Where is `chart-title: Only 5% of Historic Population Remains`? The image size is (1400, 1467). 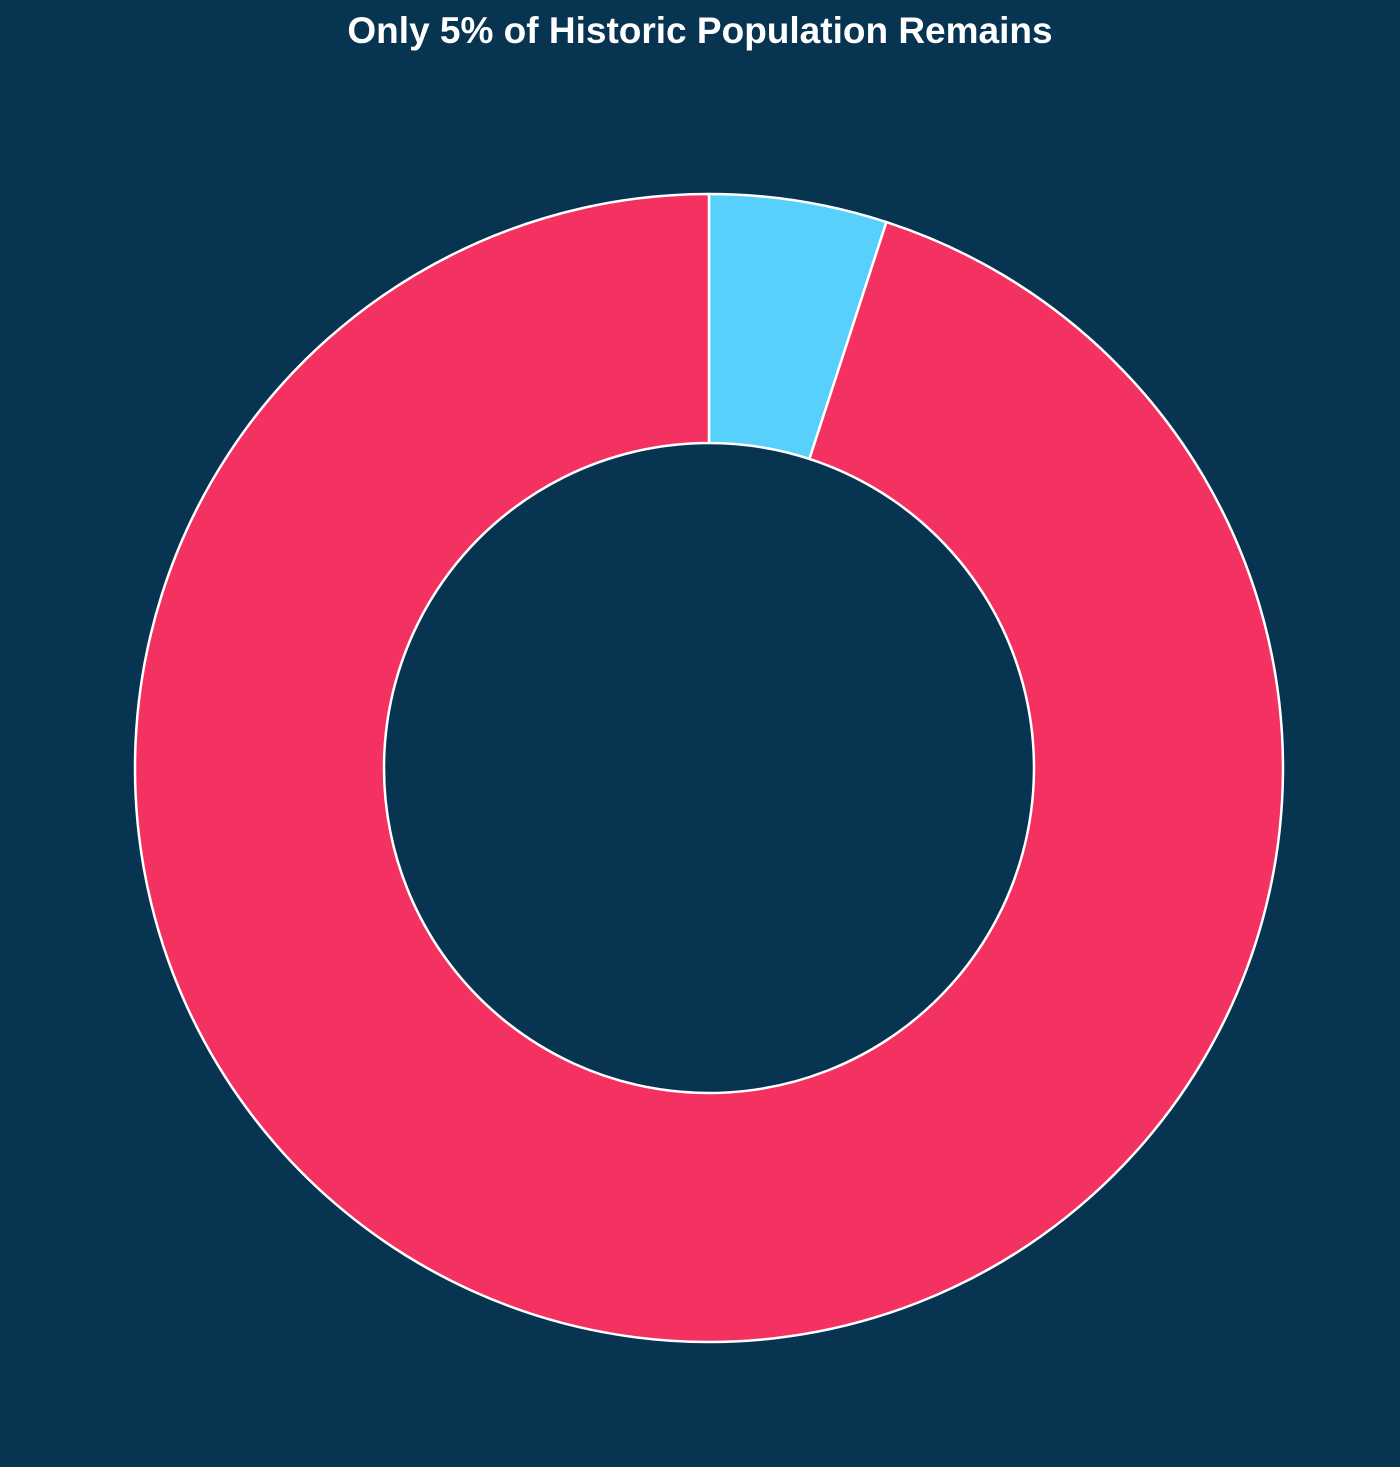
chart-title: Only 5% of Historic Population Remains is located at coordinates (700, 30).